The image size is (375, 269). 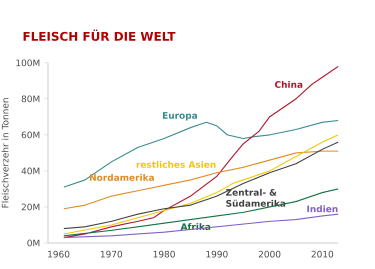 What do you see at coordinates (31, 135) in the screenshot?
I see `y-tick-label: 60M` at bounding box center [31, 135].